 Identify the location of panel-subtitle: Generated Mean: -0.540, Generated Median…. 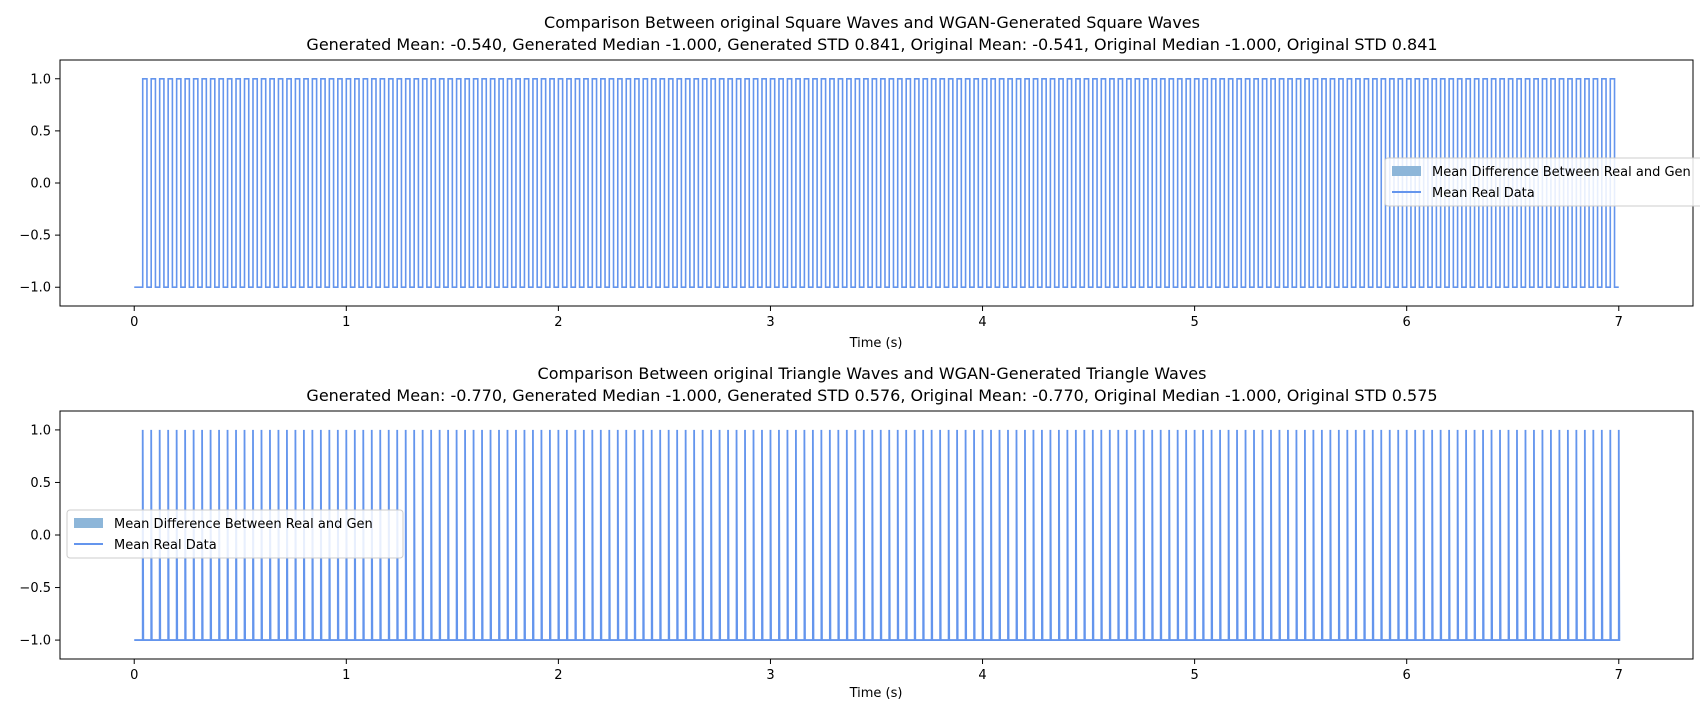
(871, 44).